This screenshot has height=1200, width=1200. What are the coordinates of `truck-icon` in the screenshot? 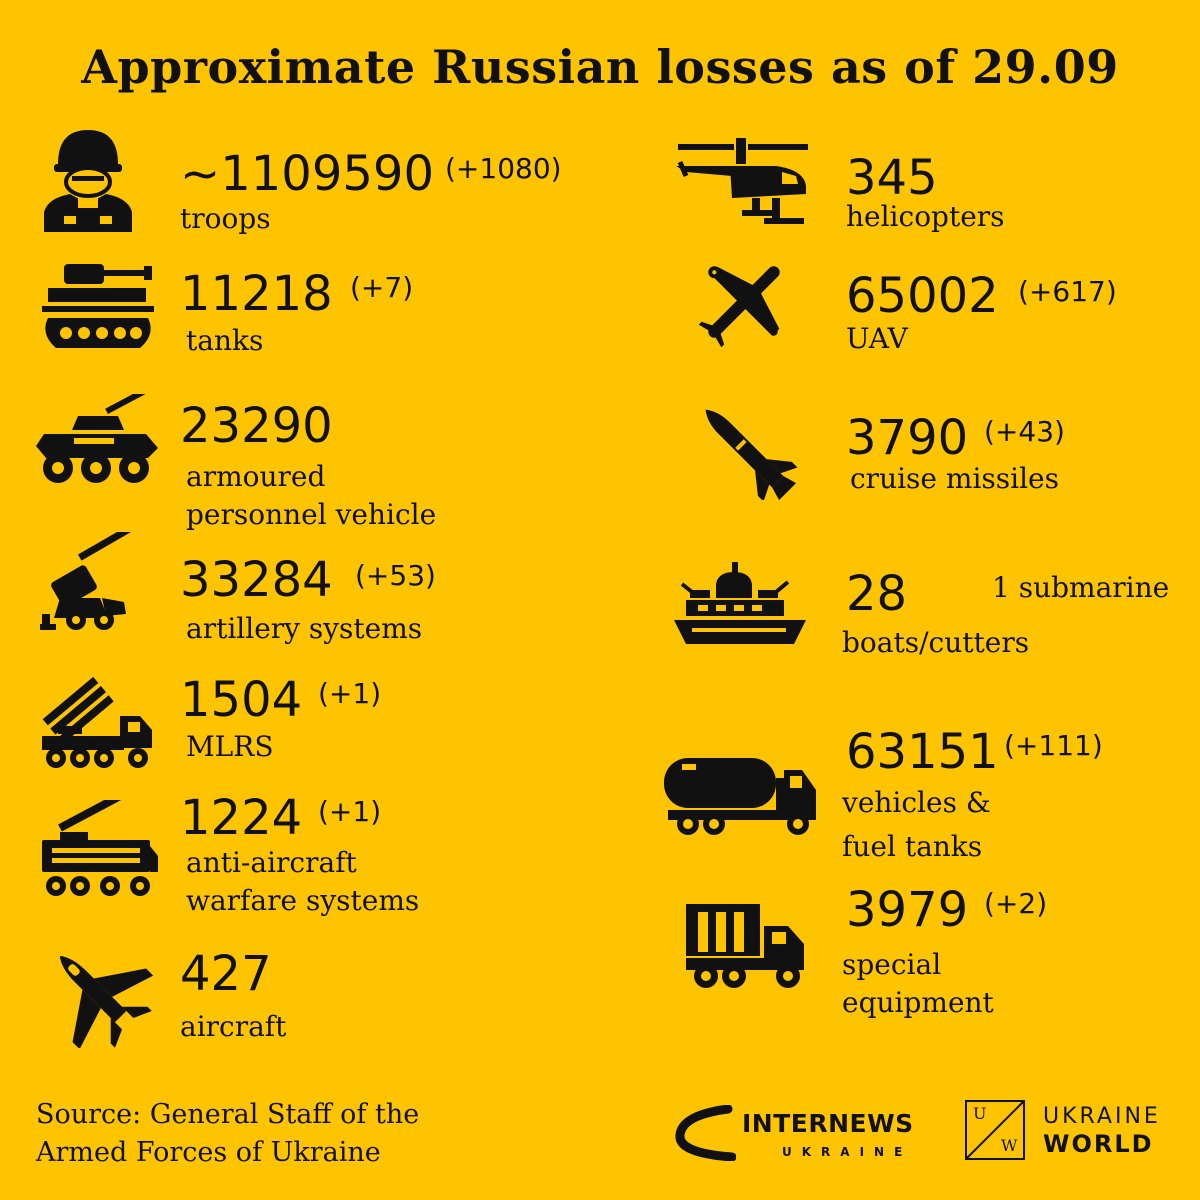 It's located at (747, 948).